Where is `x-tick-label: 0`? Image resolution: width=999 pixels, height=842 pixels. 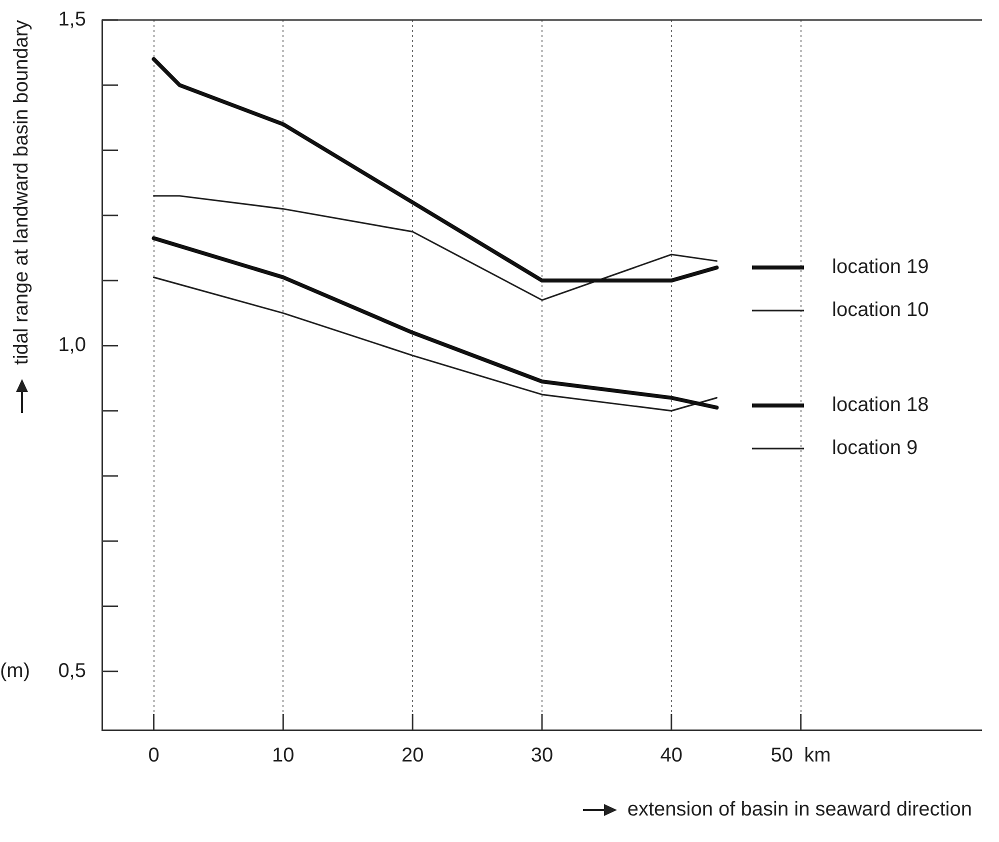
x-tick-label: 0 is located at coordinates (154, 755).